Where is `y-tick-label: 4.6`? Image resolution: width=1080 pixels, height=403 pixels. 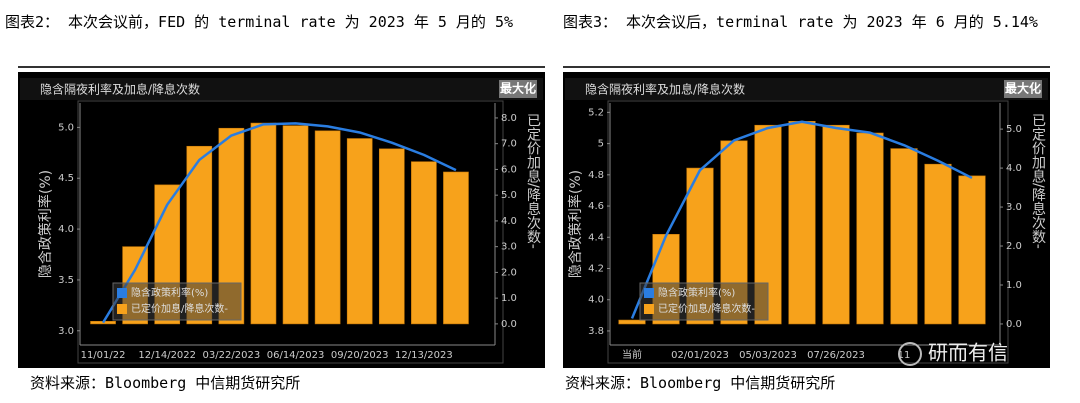 y-tick-label: 4.6 is located at coordinates (596, 206).